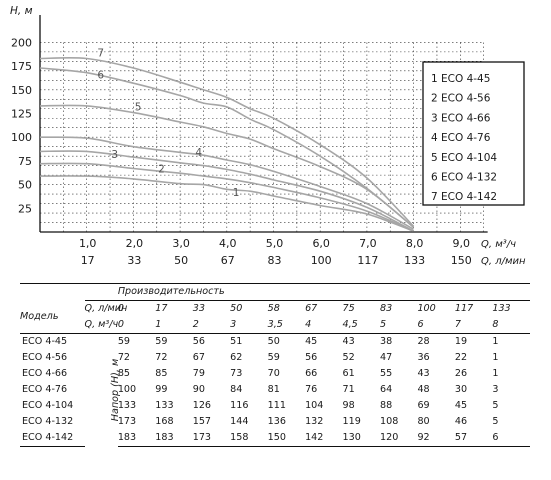  What do you see at coordinates (202, 421) in the screenshot?
I see `table-value-cell: 157` at bounding box center [202, 421].